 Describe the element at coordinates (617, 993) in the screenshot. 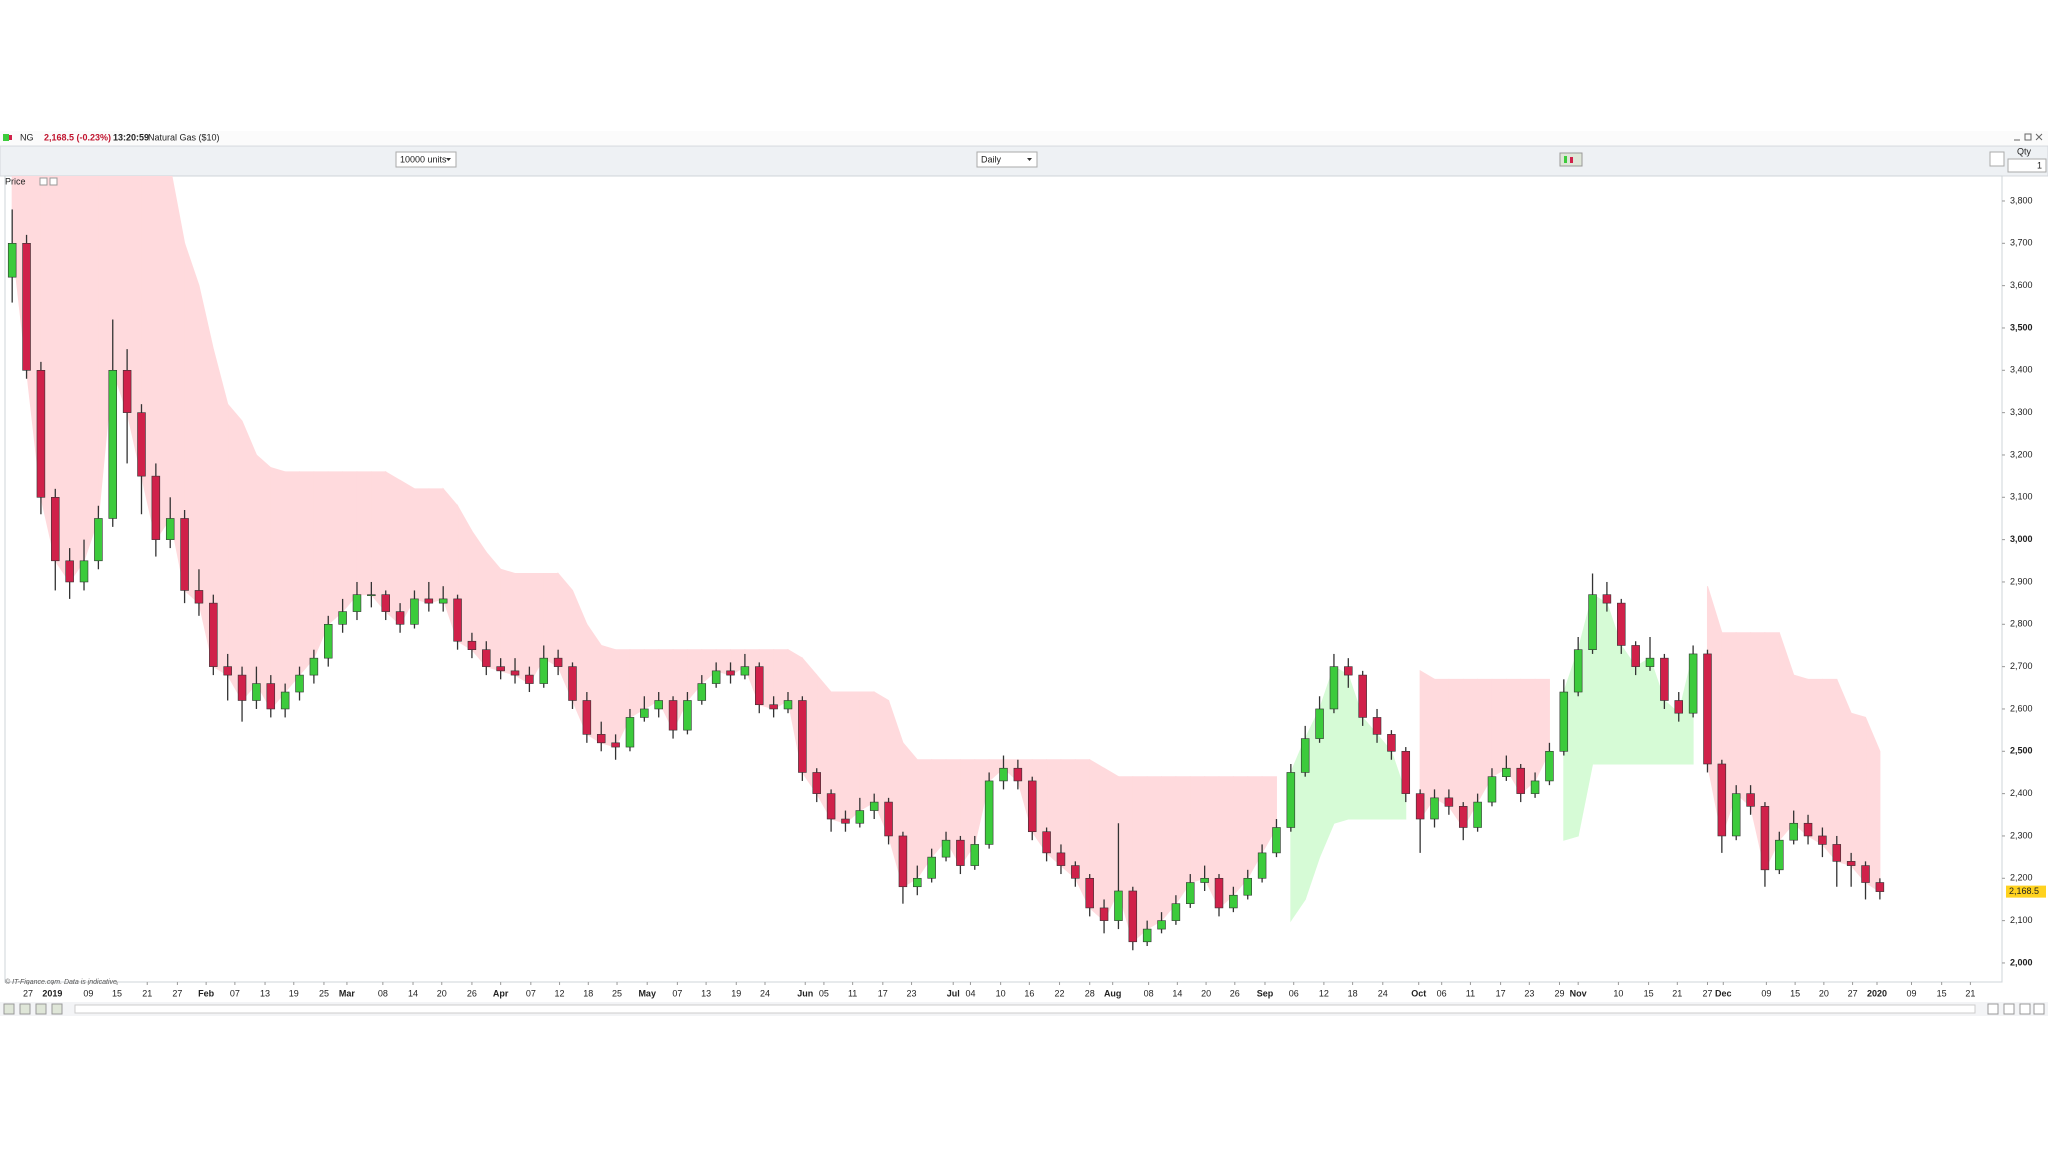

I see `x-tick-label: 25` at that location.